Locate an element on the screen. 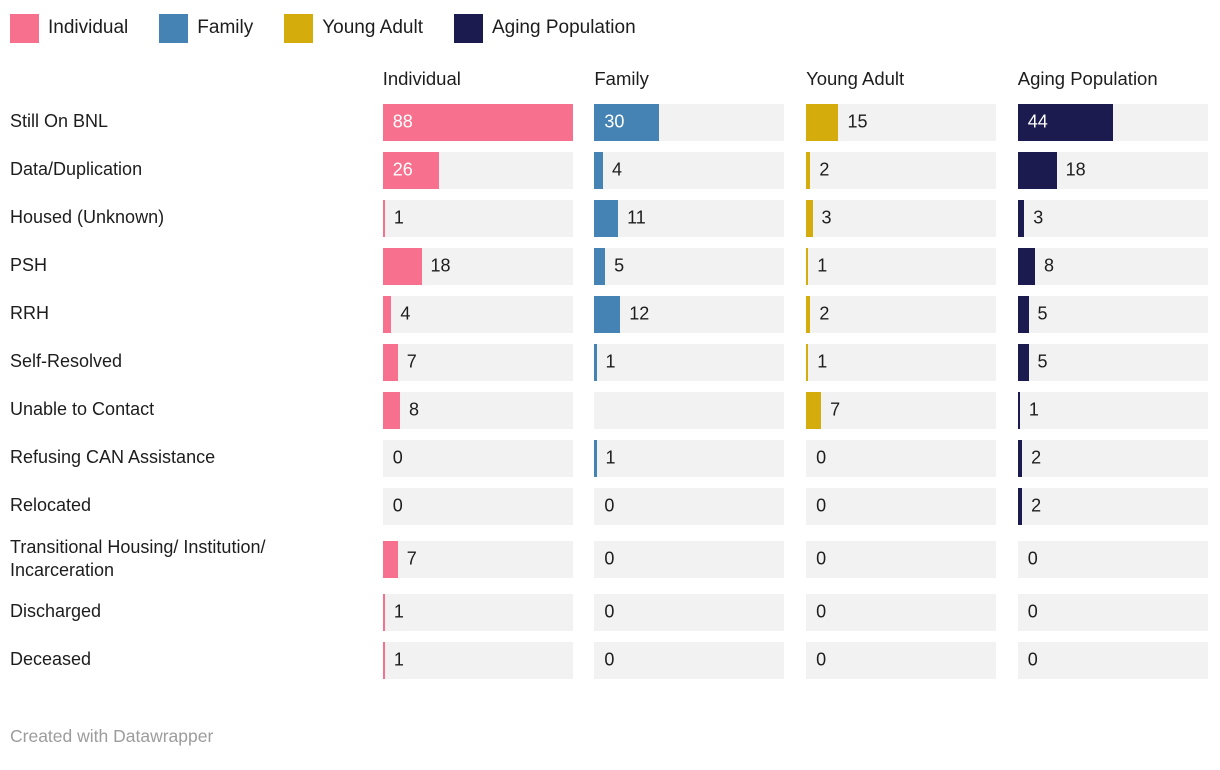  table-row: Deceased 1 0 0 0 is located at coordinates (609, 660).